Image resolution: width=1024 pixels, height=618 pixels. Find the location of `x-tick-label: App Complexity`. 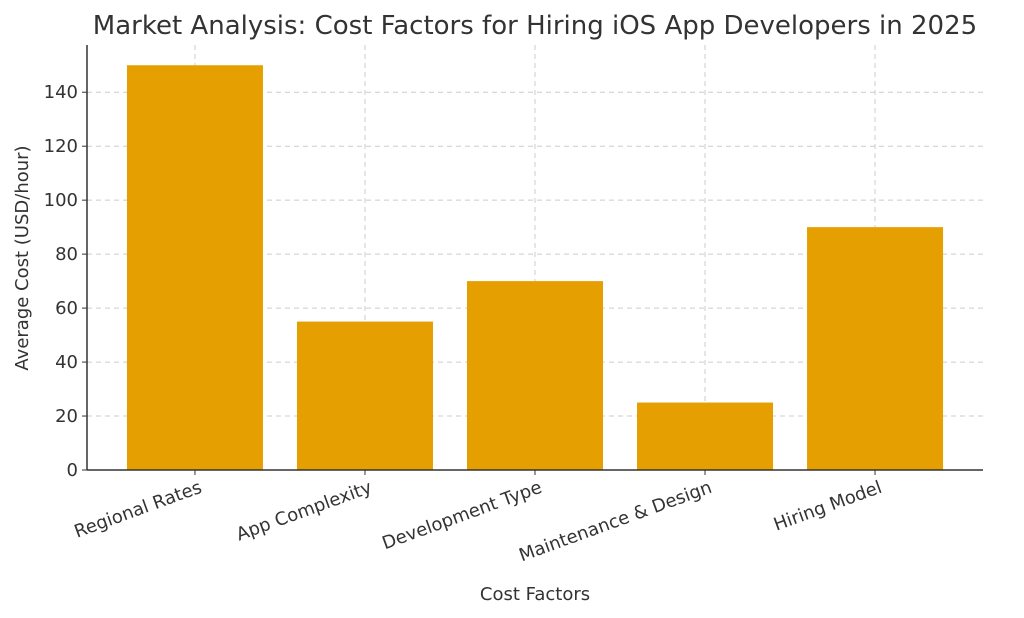

x-tick-label: App Complexity is located at coordinates (304, 511).